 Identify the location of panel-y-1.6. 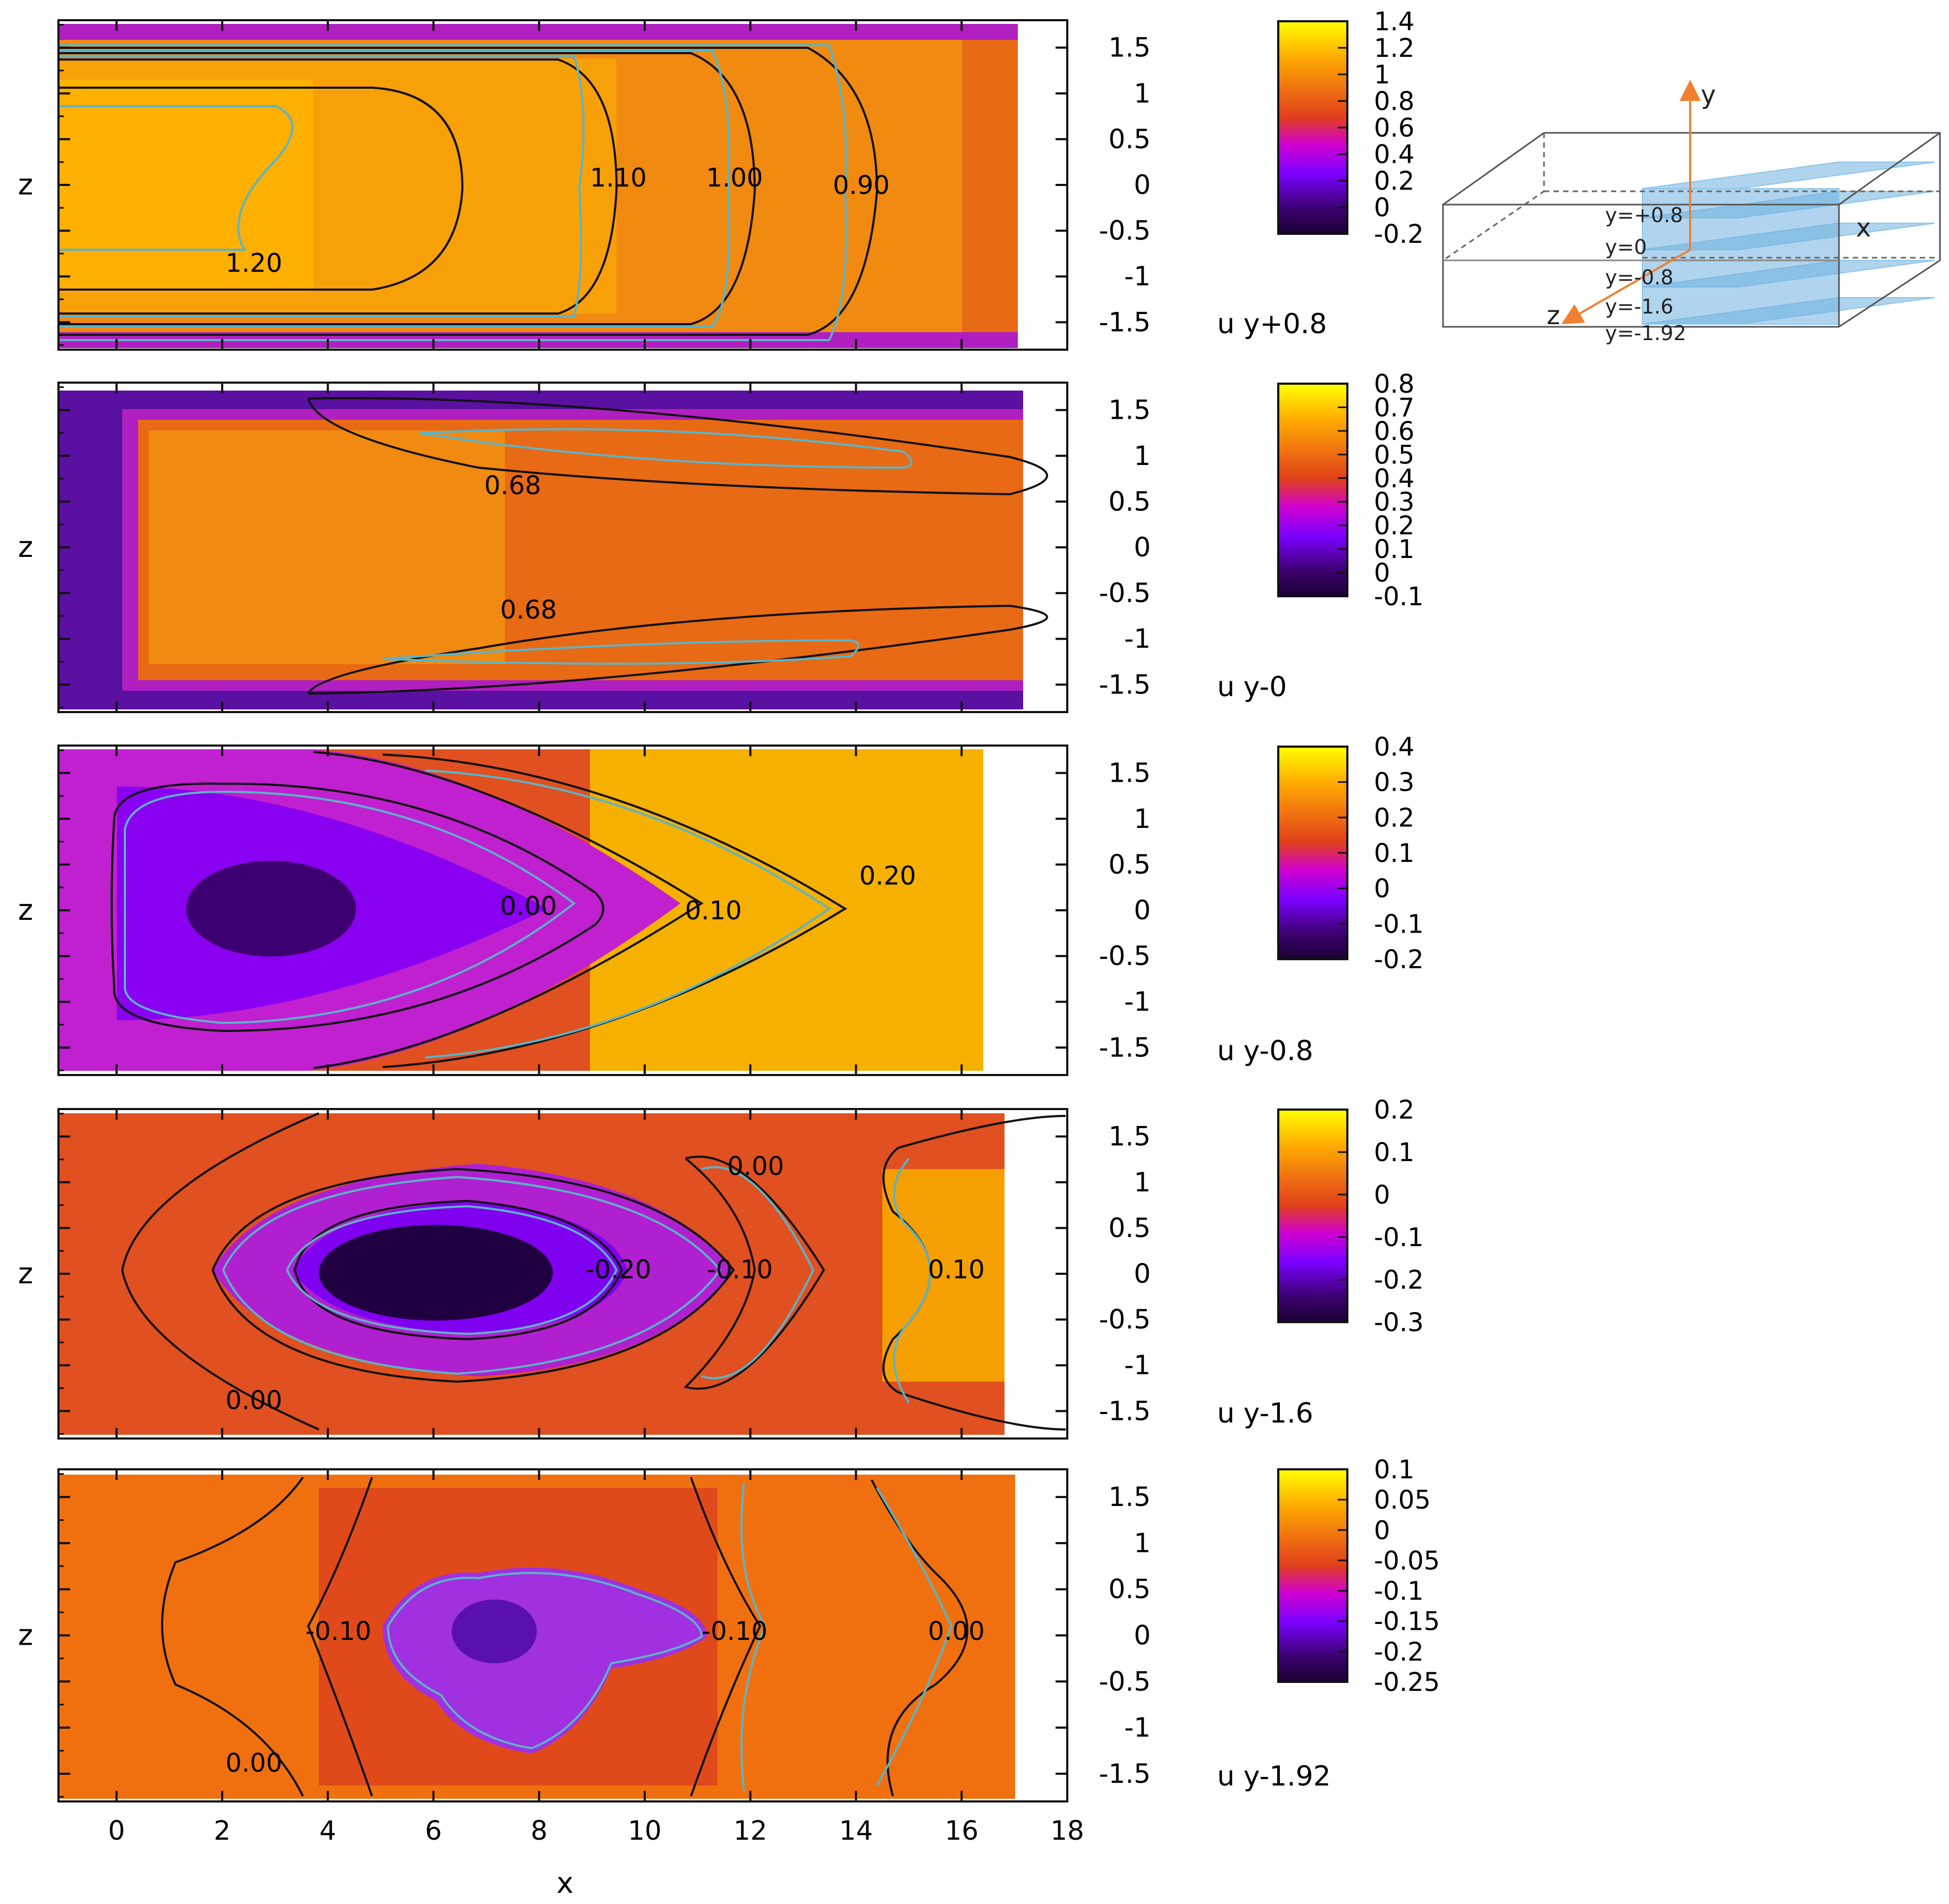
(562, 1274).